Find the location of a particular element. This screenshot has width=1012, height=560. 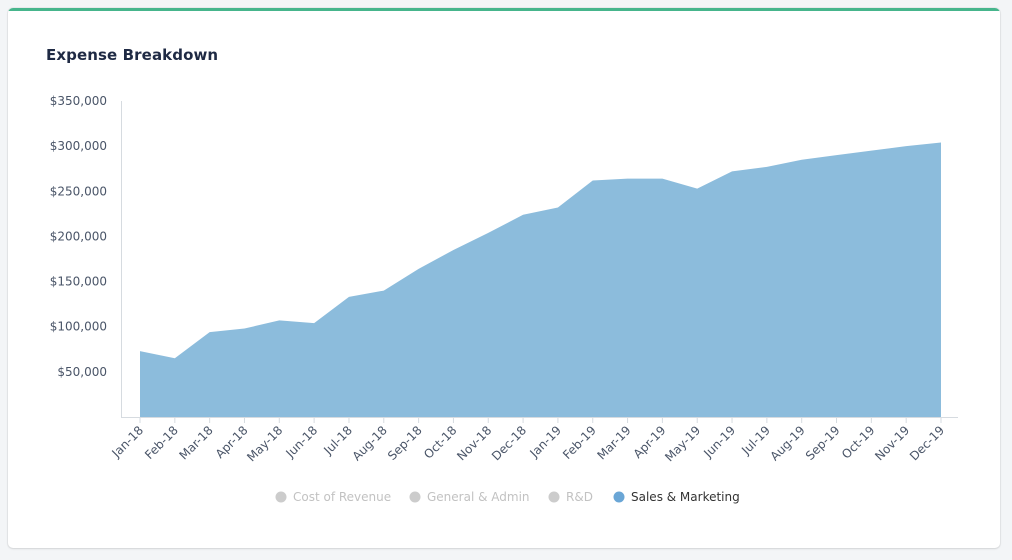

x-tick-label: May-19 is located at coordinates (682, 443).